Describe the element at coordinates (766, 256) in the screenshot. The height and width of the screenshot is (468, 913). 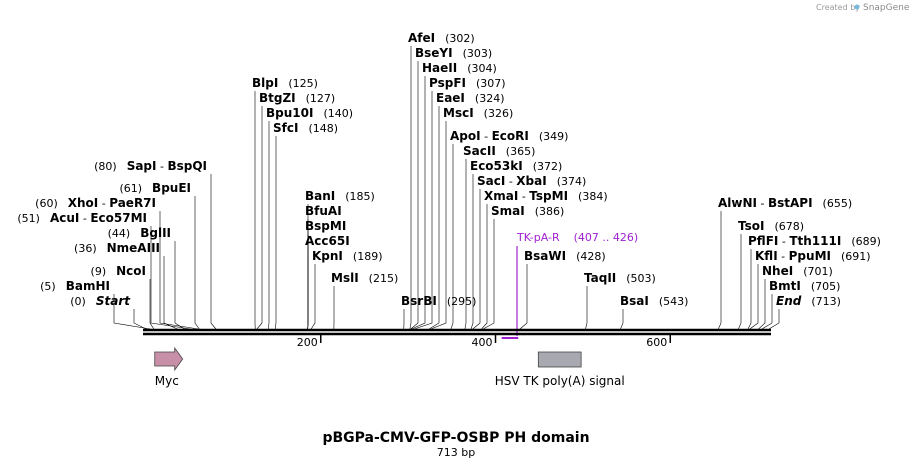
I see `enzyme-name: KflI` at that location.